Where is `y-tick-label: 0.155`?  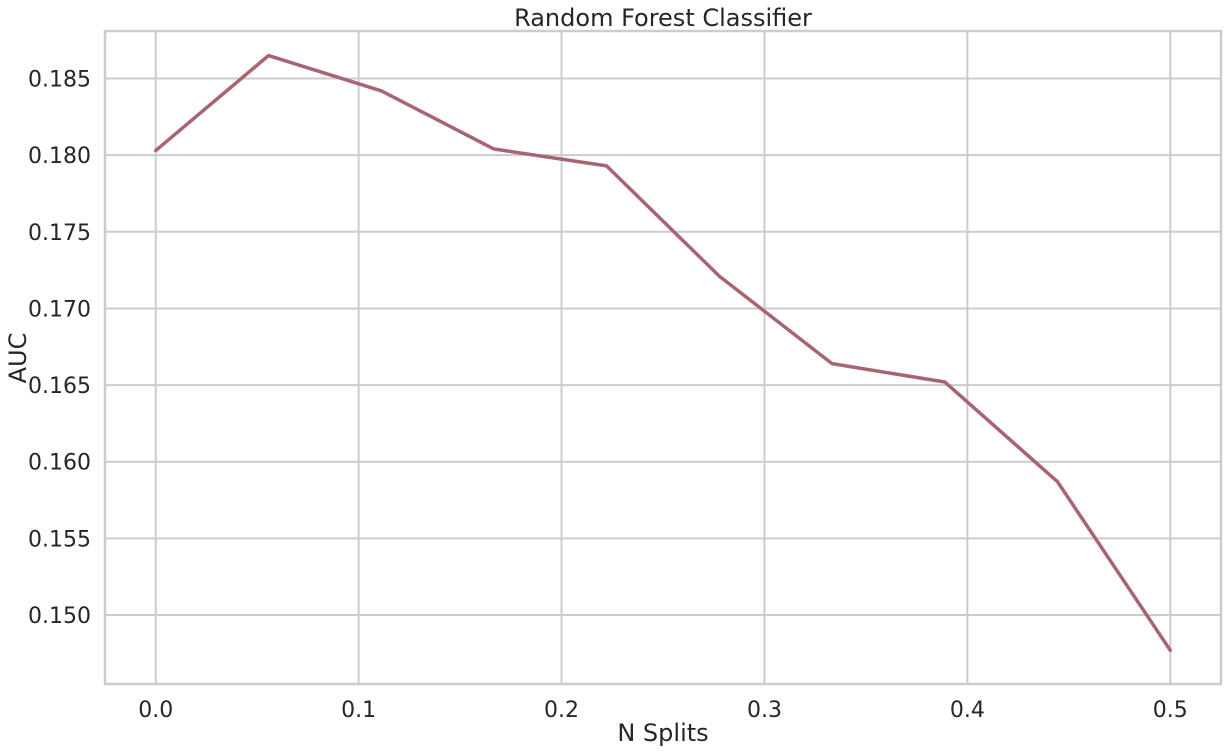
y-tick-label: 0.155 is located at coordinates (59, 539).